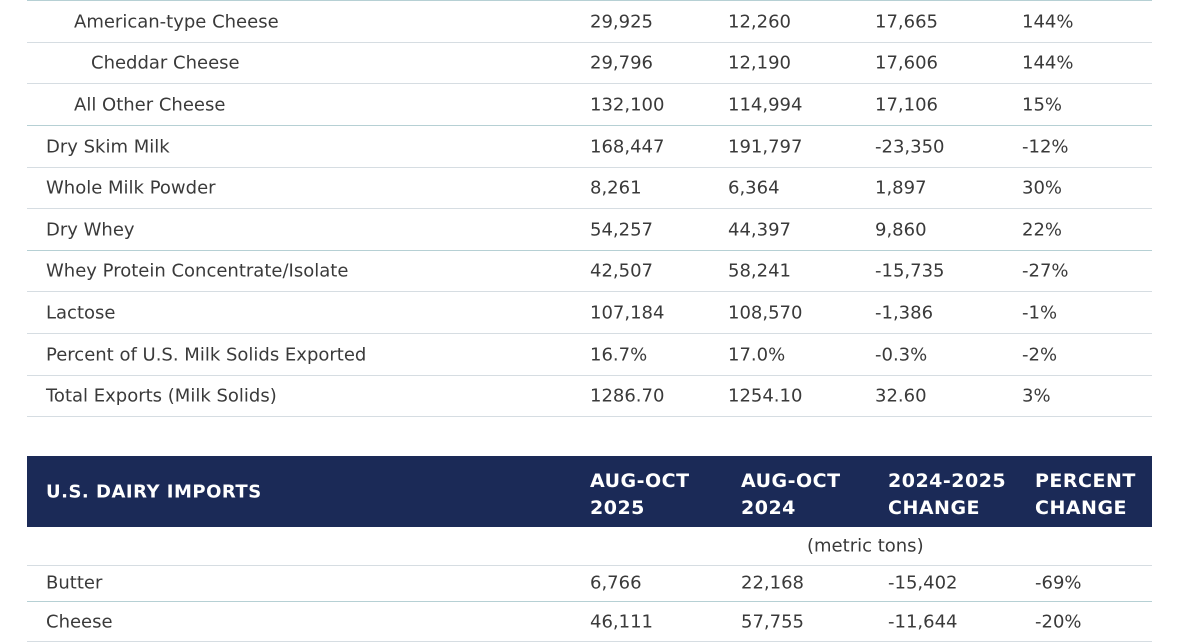 The width and height of the screenshot is (1192, 642). What do you see at coordinates (765, 146) in the screenshot?
I see `cell-v2: 191,797` at bounding box center [765, 146].